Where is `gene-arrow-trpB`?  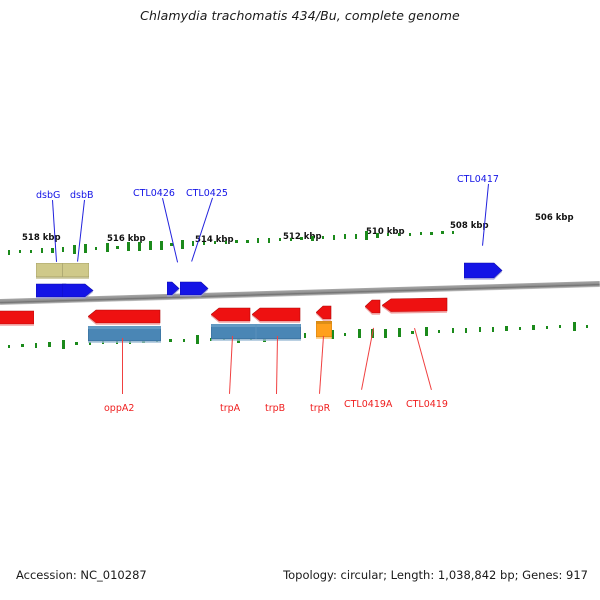
gene-arrow-trpB is located at coordinates (276, 315).